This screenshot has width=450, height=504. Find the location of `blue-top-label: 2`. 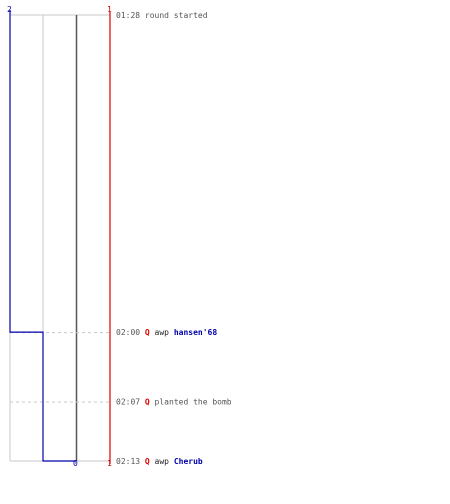

blue-top-label: 2 is located at coordinates (9, 9).